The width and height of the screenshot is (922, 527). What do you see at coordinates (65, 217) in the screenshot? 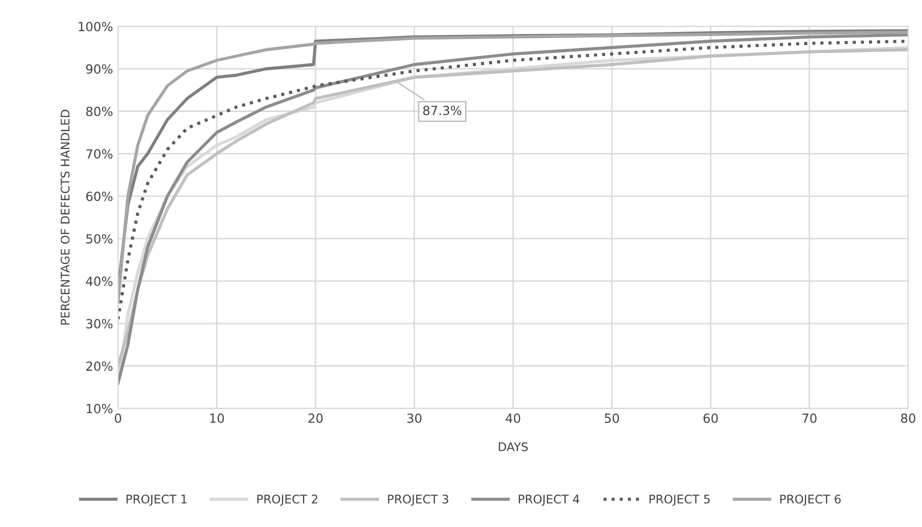
I see `y-axis-title: PERCENTAGE OF DEFECTS HANDLED` at bounding box center [65, 217].